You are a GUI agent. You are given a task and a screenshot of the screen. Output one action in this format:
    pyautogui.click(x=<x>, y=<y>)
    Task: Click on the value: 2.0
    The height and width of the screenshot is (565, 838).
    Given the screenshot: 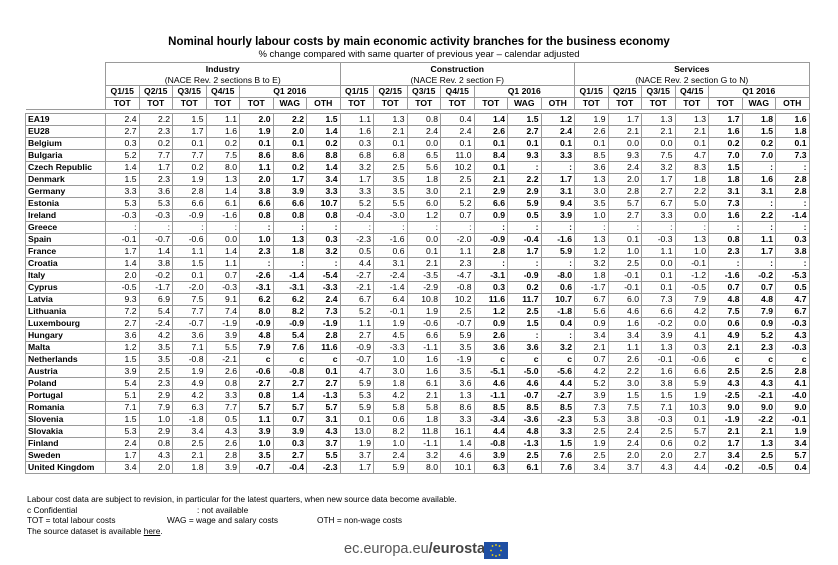 What is the action you would take?
    pyautogui.click(x=256, y=179)
    